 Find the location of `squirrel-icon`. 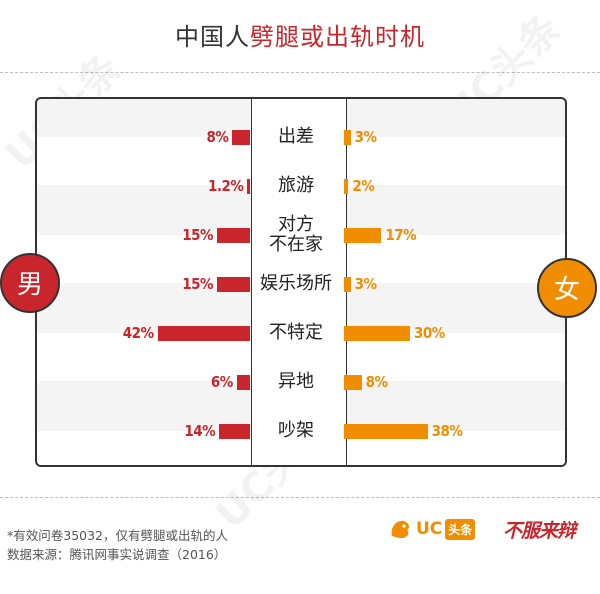

squirrel-icon is located at coordinates (400, 529).